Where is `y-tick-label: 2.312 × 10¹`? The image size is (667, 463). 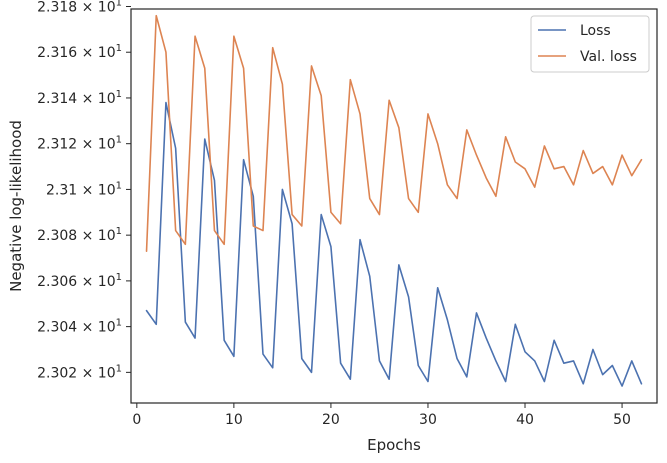 y-tick-label: 2.312 × 10¹ is located at coordinates (79, 144).